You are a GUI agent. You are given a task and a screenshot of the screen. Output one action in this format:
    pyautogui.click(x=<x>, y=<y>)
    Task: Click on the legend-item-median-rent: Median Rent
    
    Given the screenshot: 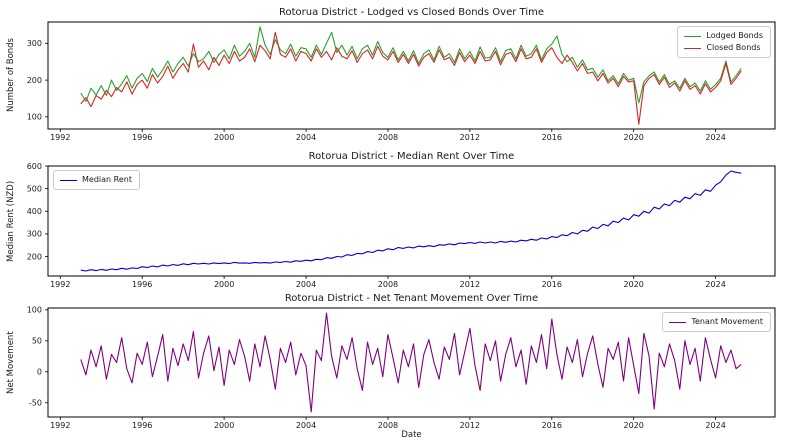 What is the action you would take?
    pyautogui.click(x=96, y=180)
    